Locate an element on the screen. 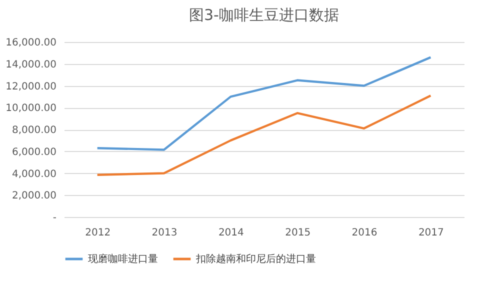 This screenshot has width=481, height=289. y-tick-label: 4,000.00 is located at coordinates (34, 174).